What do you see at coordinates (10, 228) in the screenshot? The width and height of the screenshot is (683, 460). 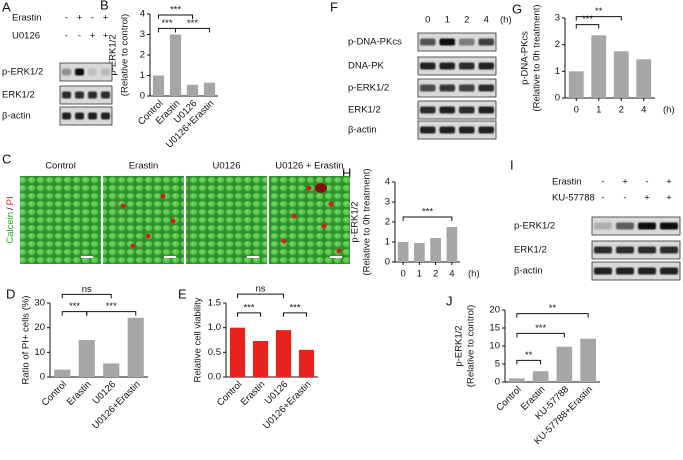 I see `stain-label-part: Calcein` at bounding box center [10, 228].